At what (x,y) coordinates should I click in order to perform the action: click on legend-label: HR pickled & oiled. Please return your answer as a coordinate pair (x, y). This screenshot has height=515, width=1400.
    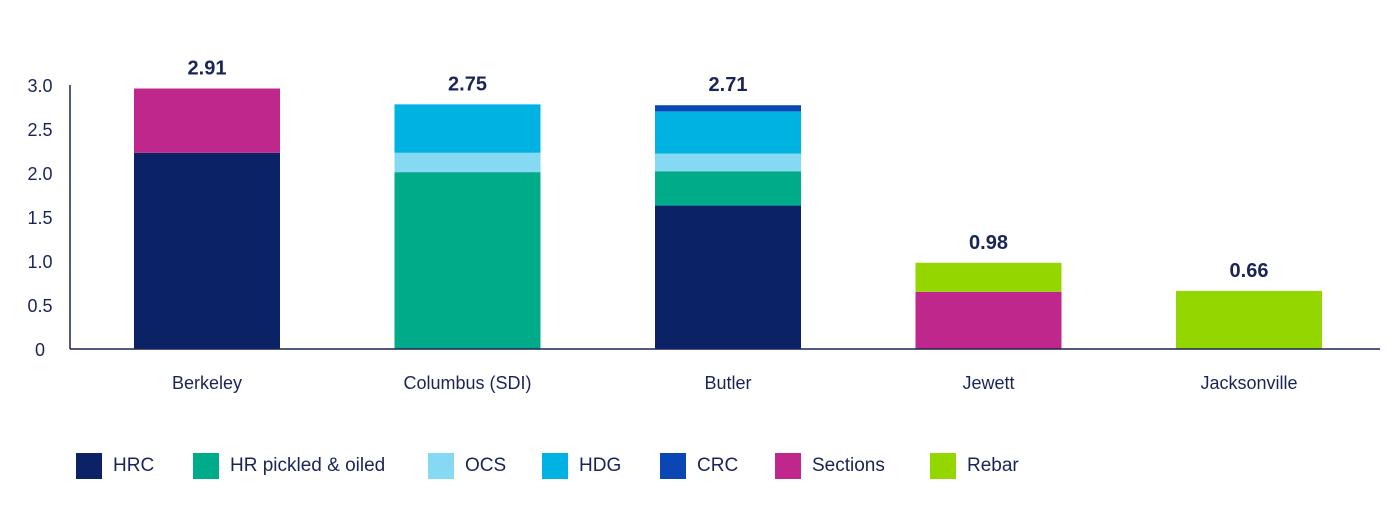
    Looking at the image, I should click on (308, 465).